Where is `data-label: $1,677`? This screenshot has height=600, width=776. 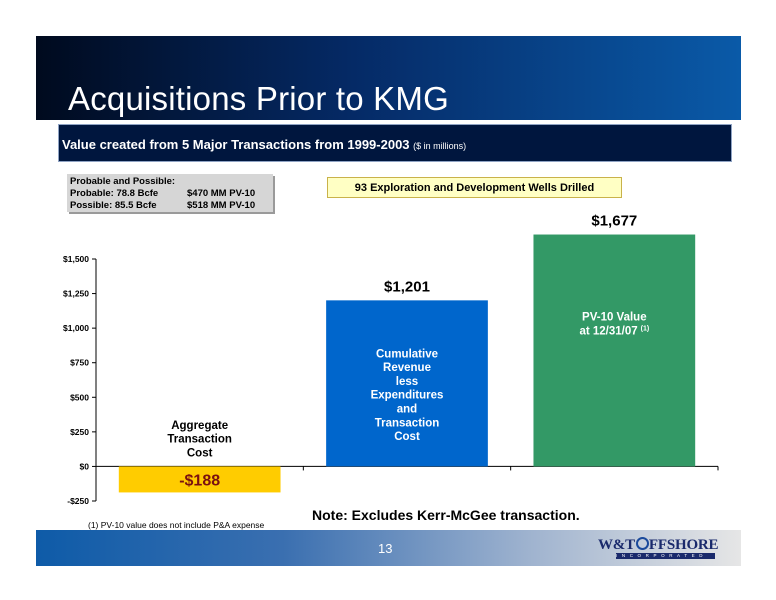 data-label: $1,677 is located at coordinates (614, 221).